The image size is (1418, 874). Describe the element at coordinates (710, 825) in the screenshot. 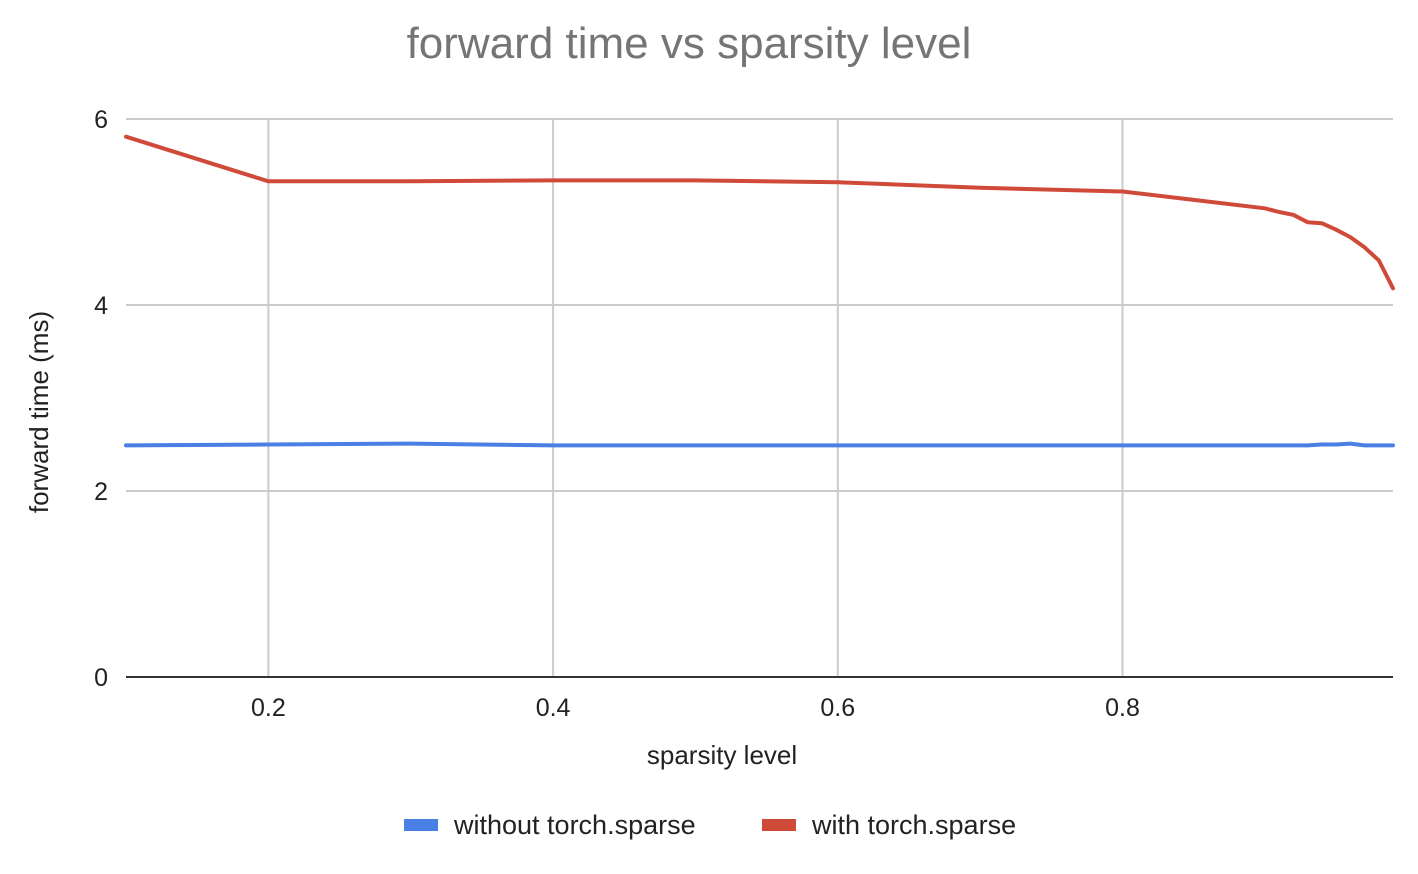

I see `legend: without torch.sparse with torch.sparse` at that location.